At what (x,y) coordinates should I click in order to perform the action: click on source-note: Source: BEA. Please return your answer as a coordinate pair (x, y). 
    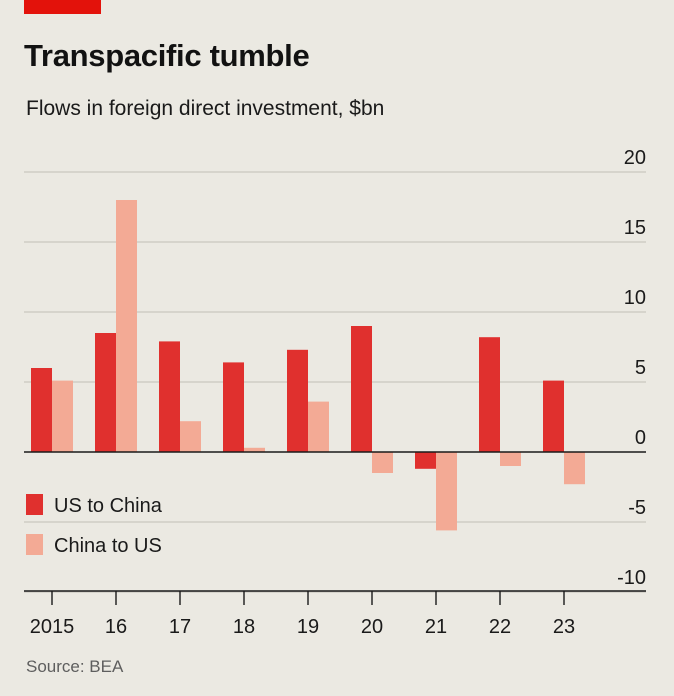
    Looking at the image, I should click on (75, 666).